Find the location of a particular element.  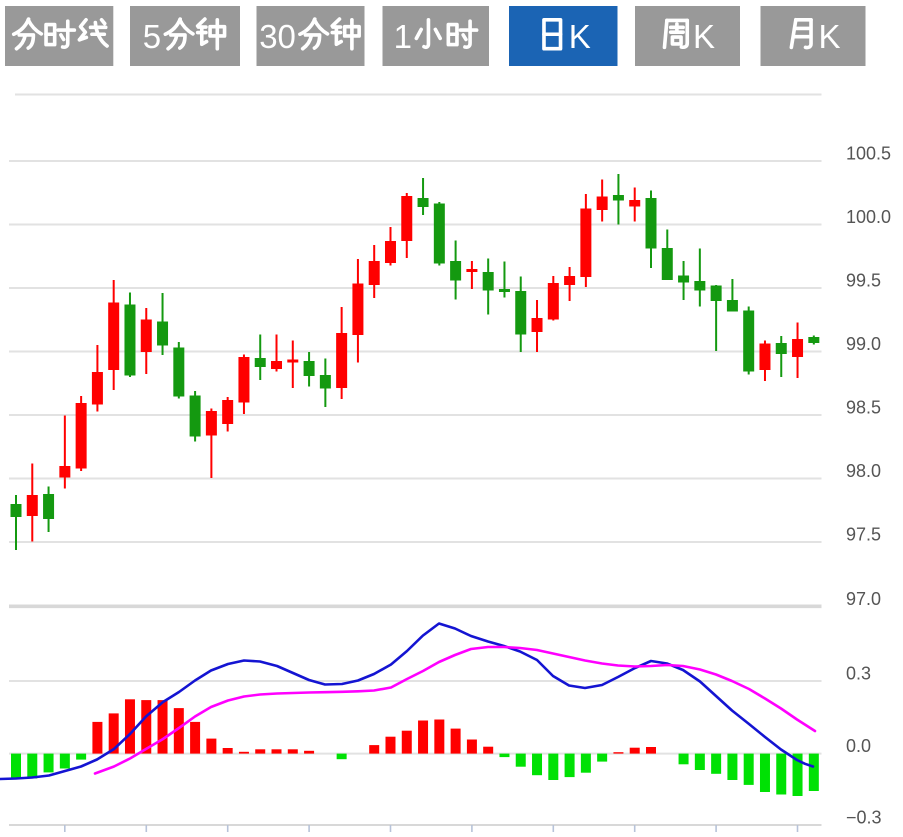

svg-text: 98.5 is located at coordinates (863, 408).